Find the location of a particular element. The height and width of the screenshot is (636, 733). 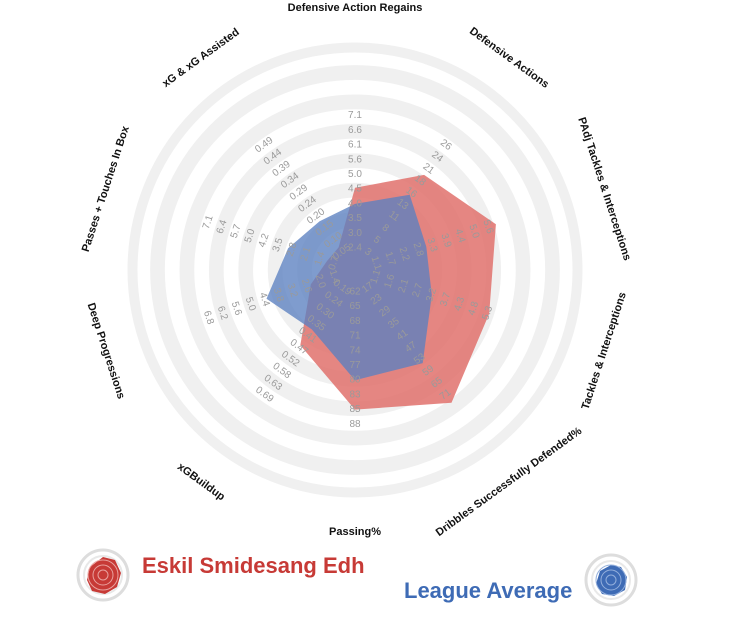

axis-label: Passing% is located at coordinates (355, 532).